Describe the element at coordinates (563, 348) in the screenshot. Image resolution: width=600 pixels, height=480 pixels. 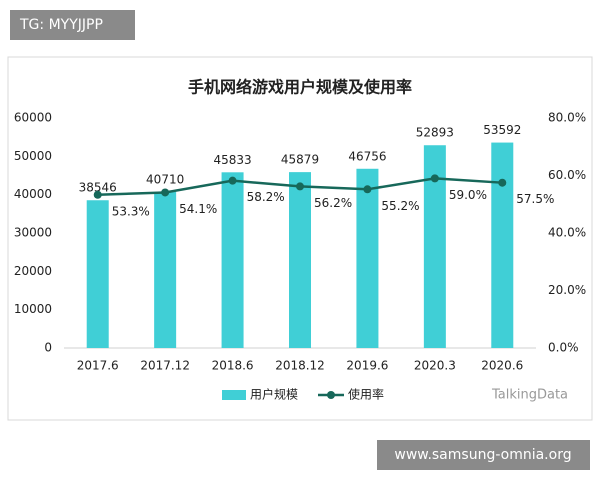
I see `y2-tick-label: 0.0%` at that location.